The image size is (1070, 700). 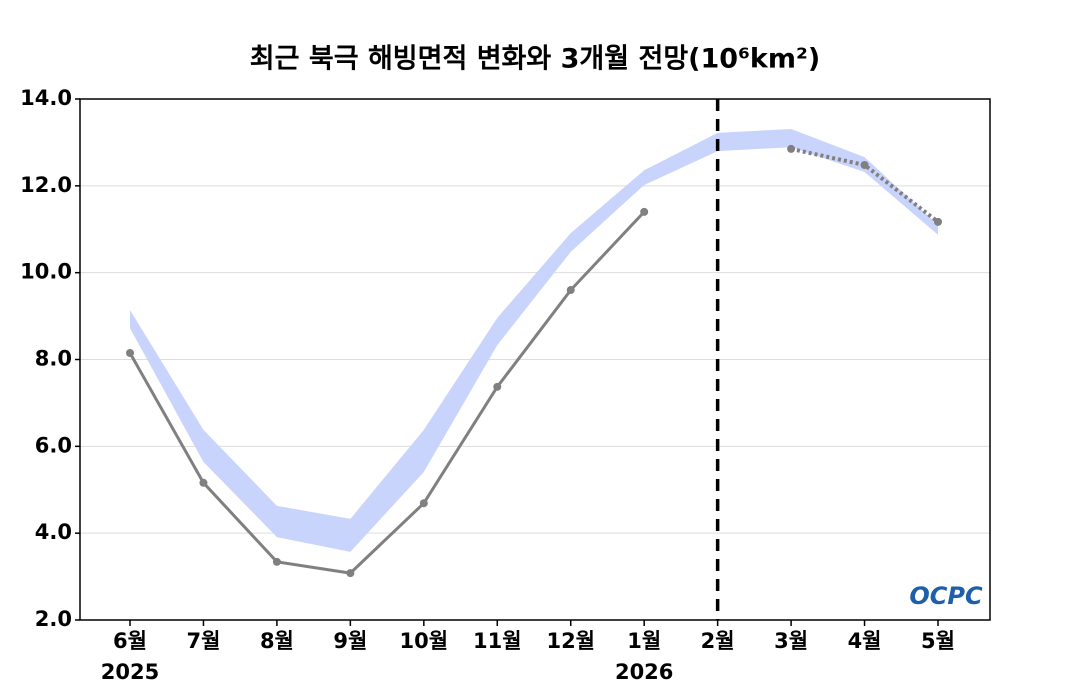 I want to click on x-tick-label: 7월, so click(x=203, y=641).